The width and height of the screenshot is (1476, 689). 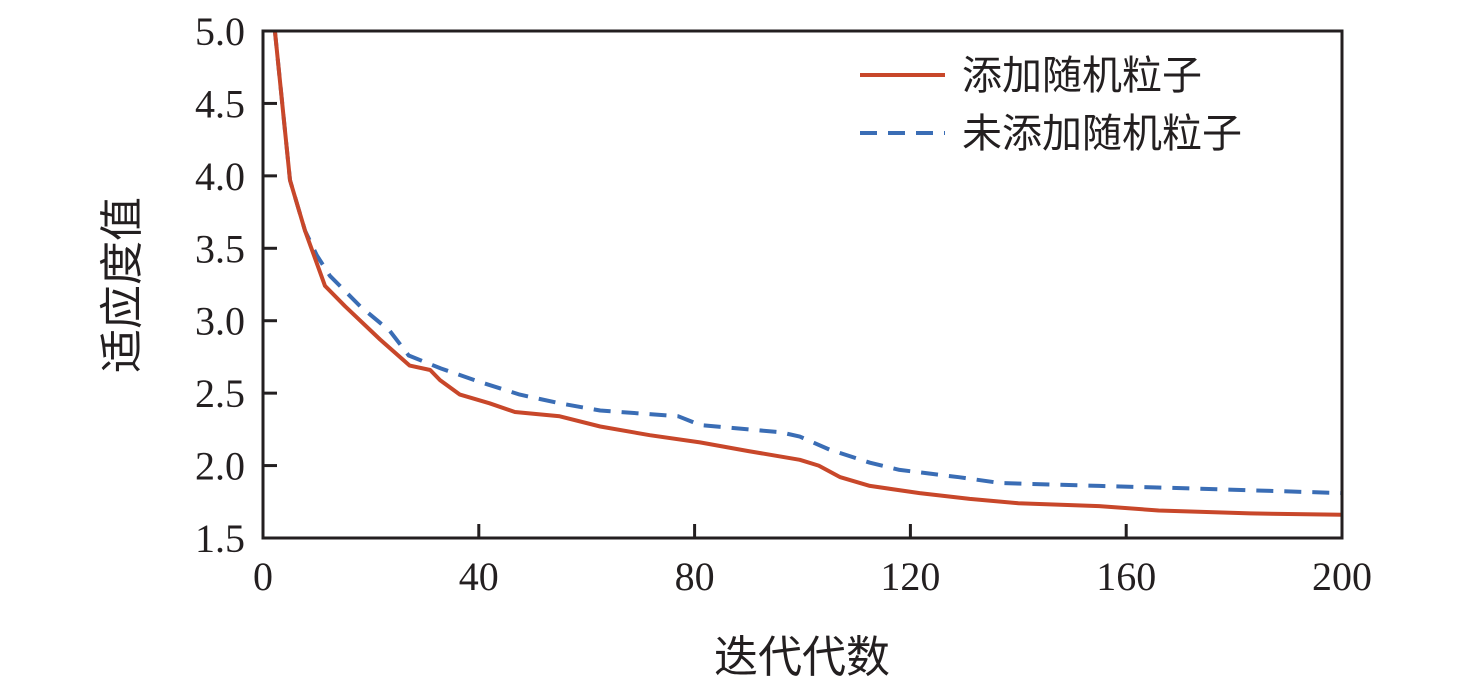 I want to click on y-tick-label: 3.0, so click(x=220, y=321).